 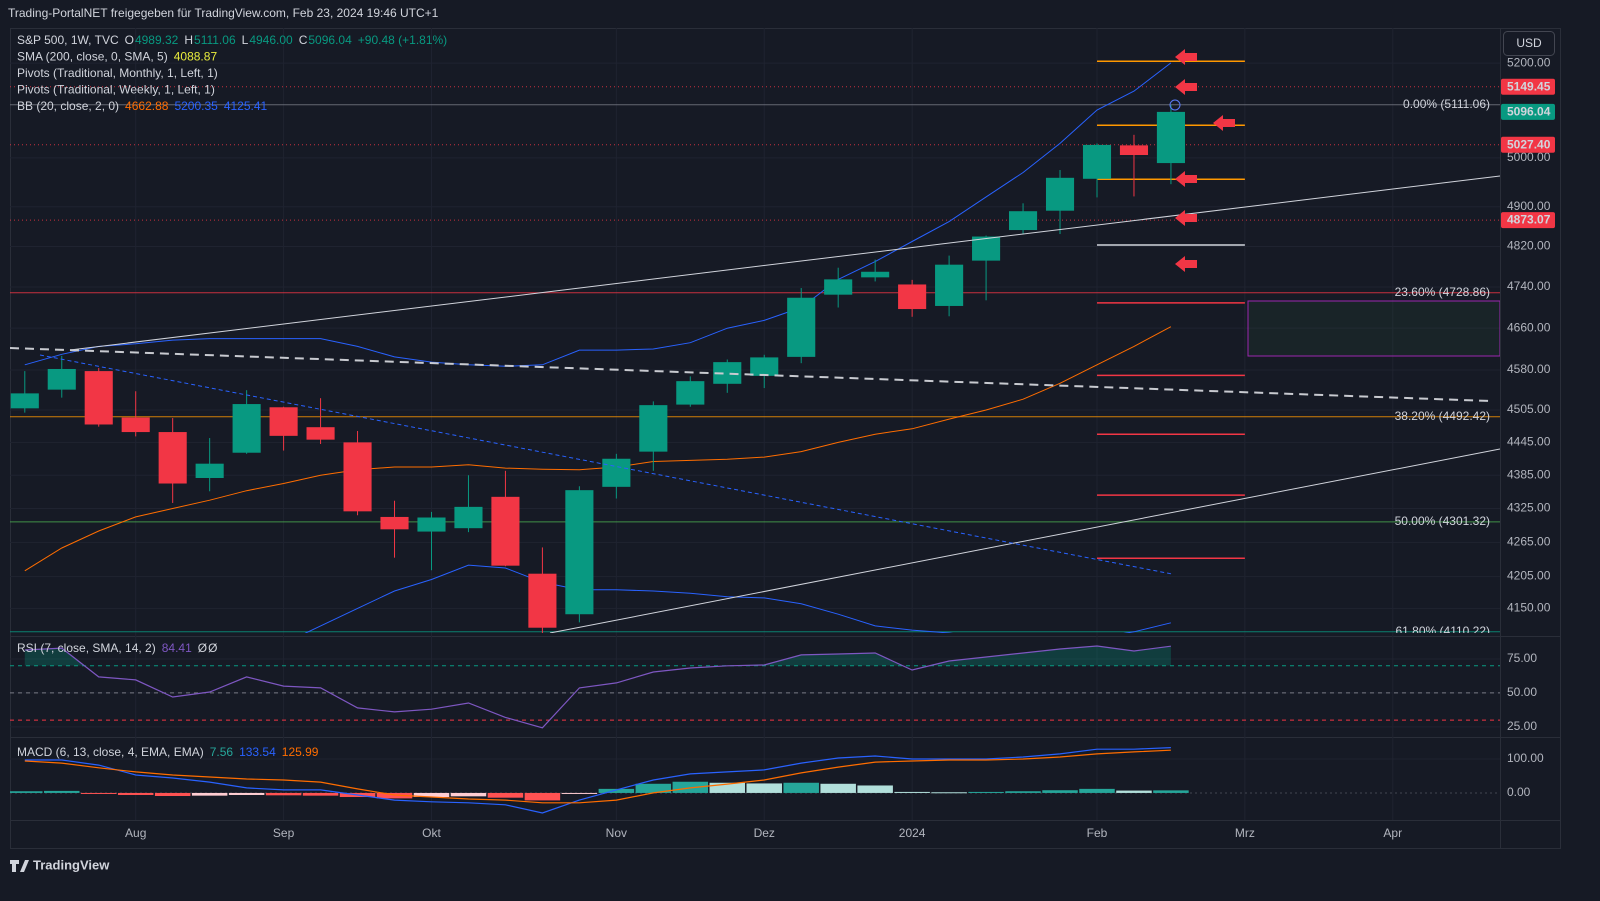 What do you see at coordinates (1442, 521) in the screenshot?
I see `fib-label: 50.00% (4301.32)` at bounding box center [1442, 521].